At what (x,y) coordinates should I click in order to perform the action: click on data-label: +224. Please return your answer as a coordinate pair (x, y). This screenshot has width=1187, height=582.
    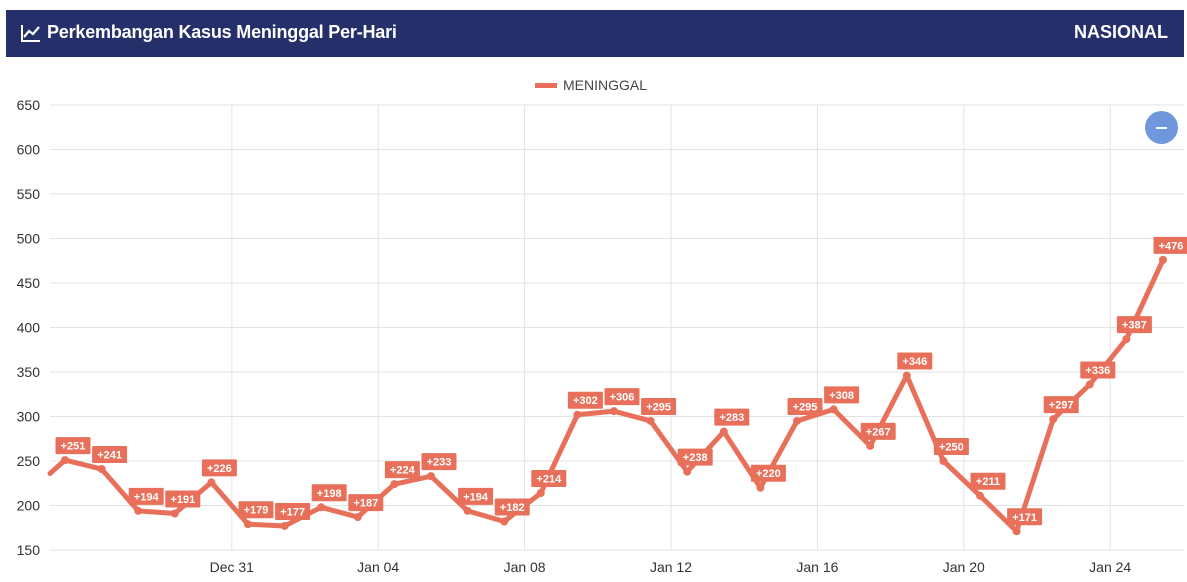
    Looking at the image, I should click on (403, 471).